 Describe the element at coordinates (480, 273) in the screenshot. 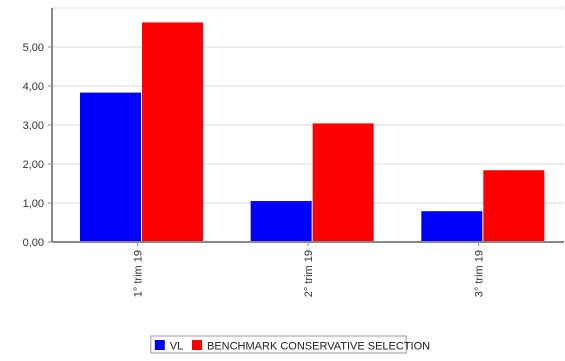

I see `x-tick-label: 3° trim 19` at that location.